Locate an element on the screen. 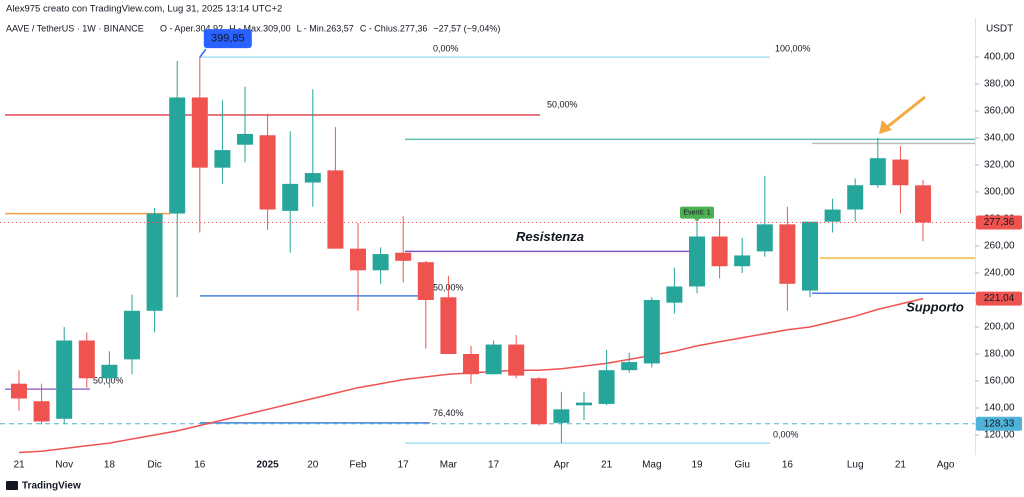 The image size is (1024, 497). level-label: Resistenza is located at coordinates (550, 236).